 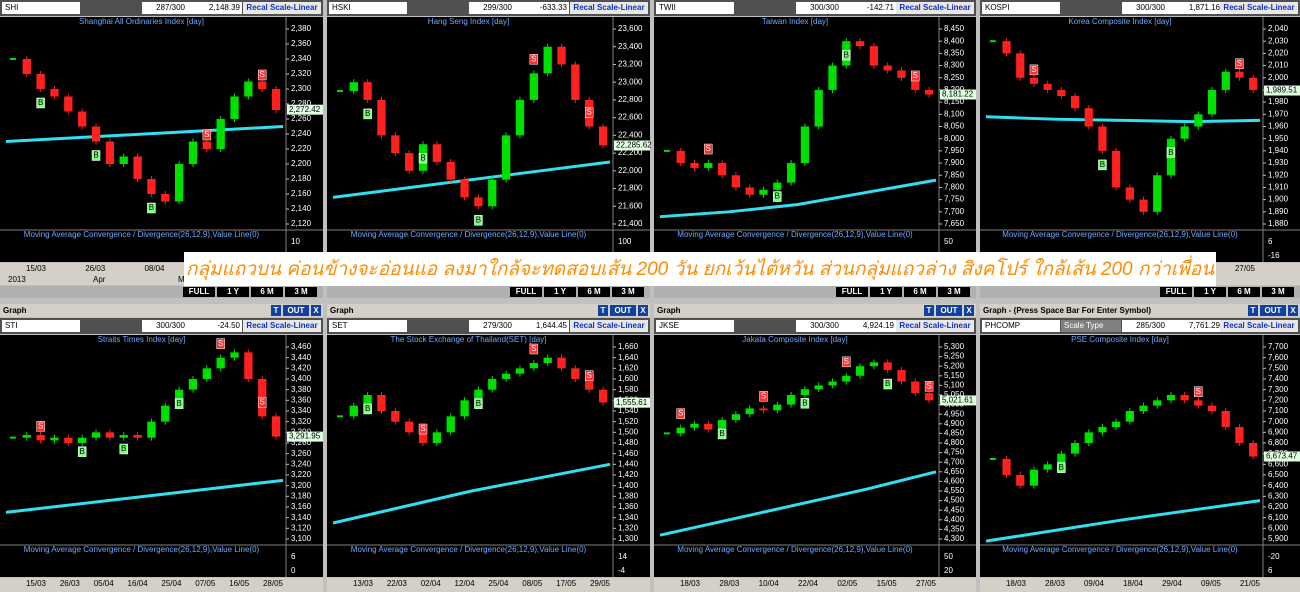 I want to click on date-label: 09/04, so click(x=1094, y=583).